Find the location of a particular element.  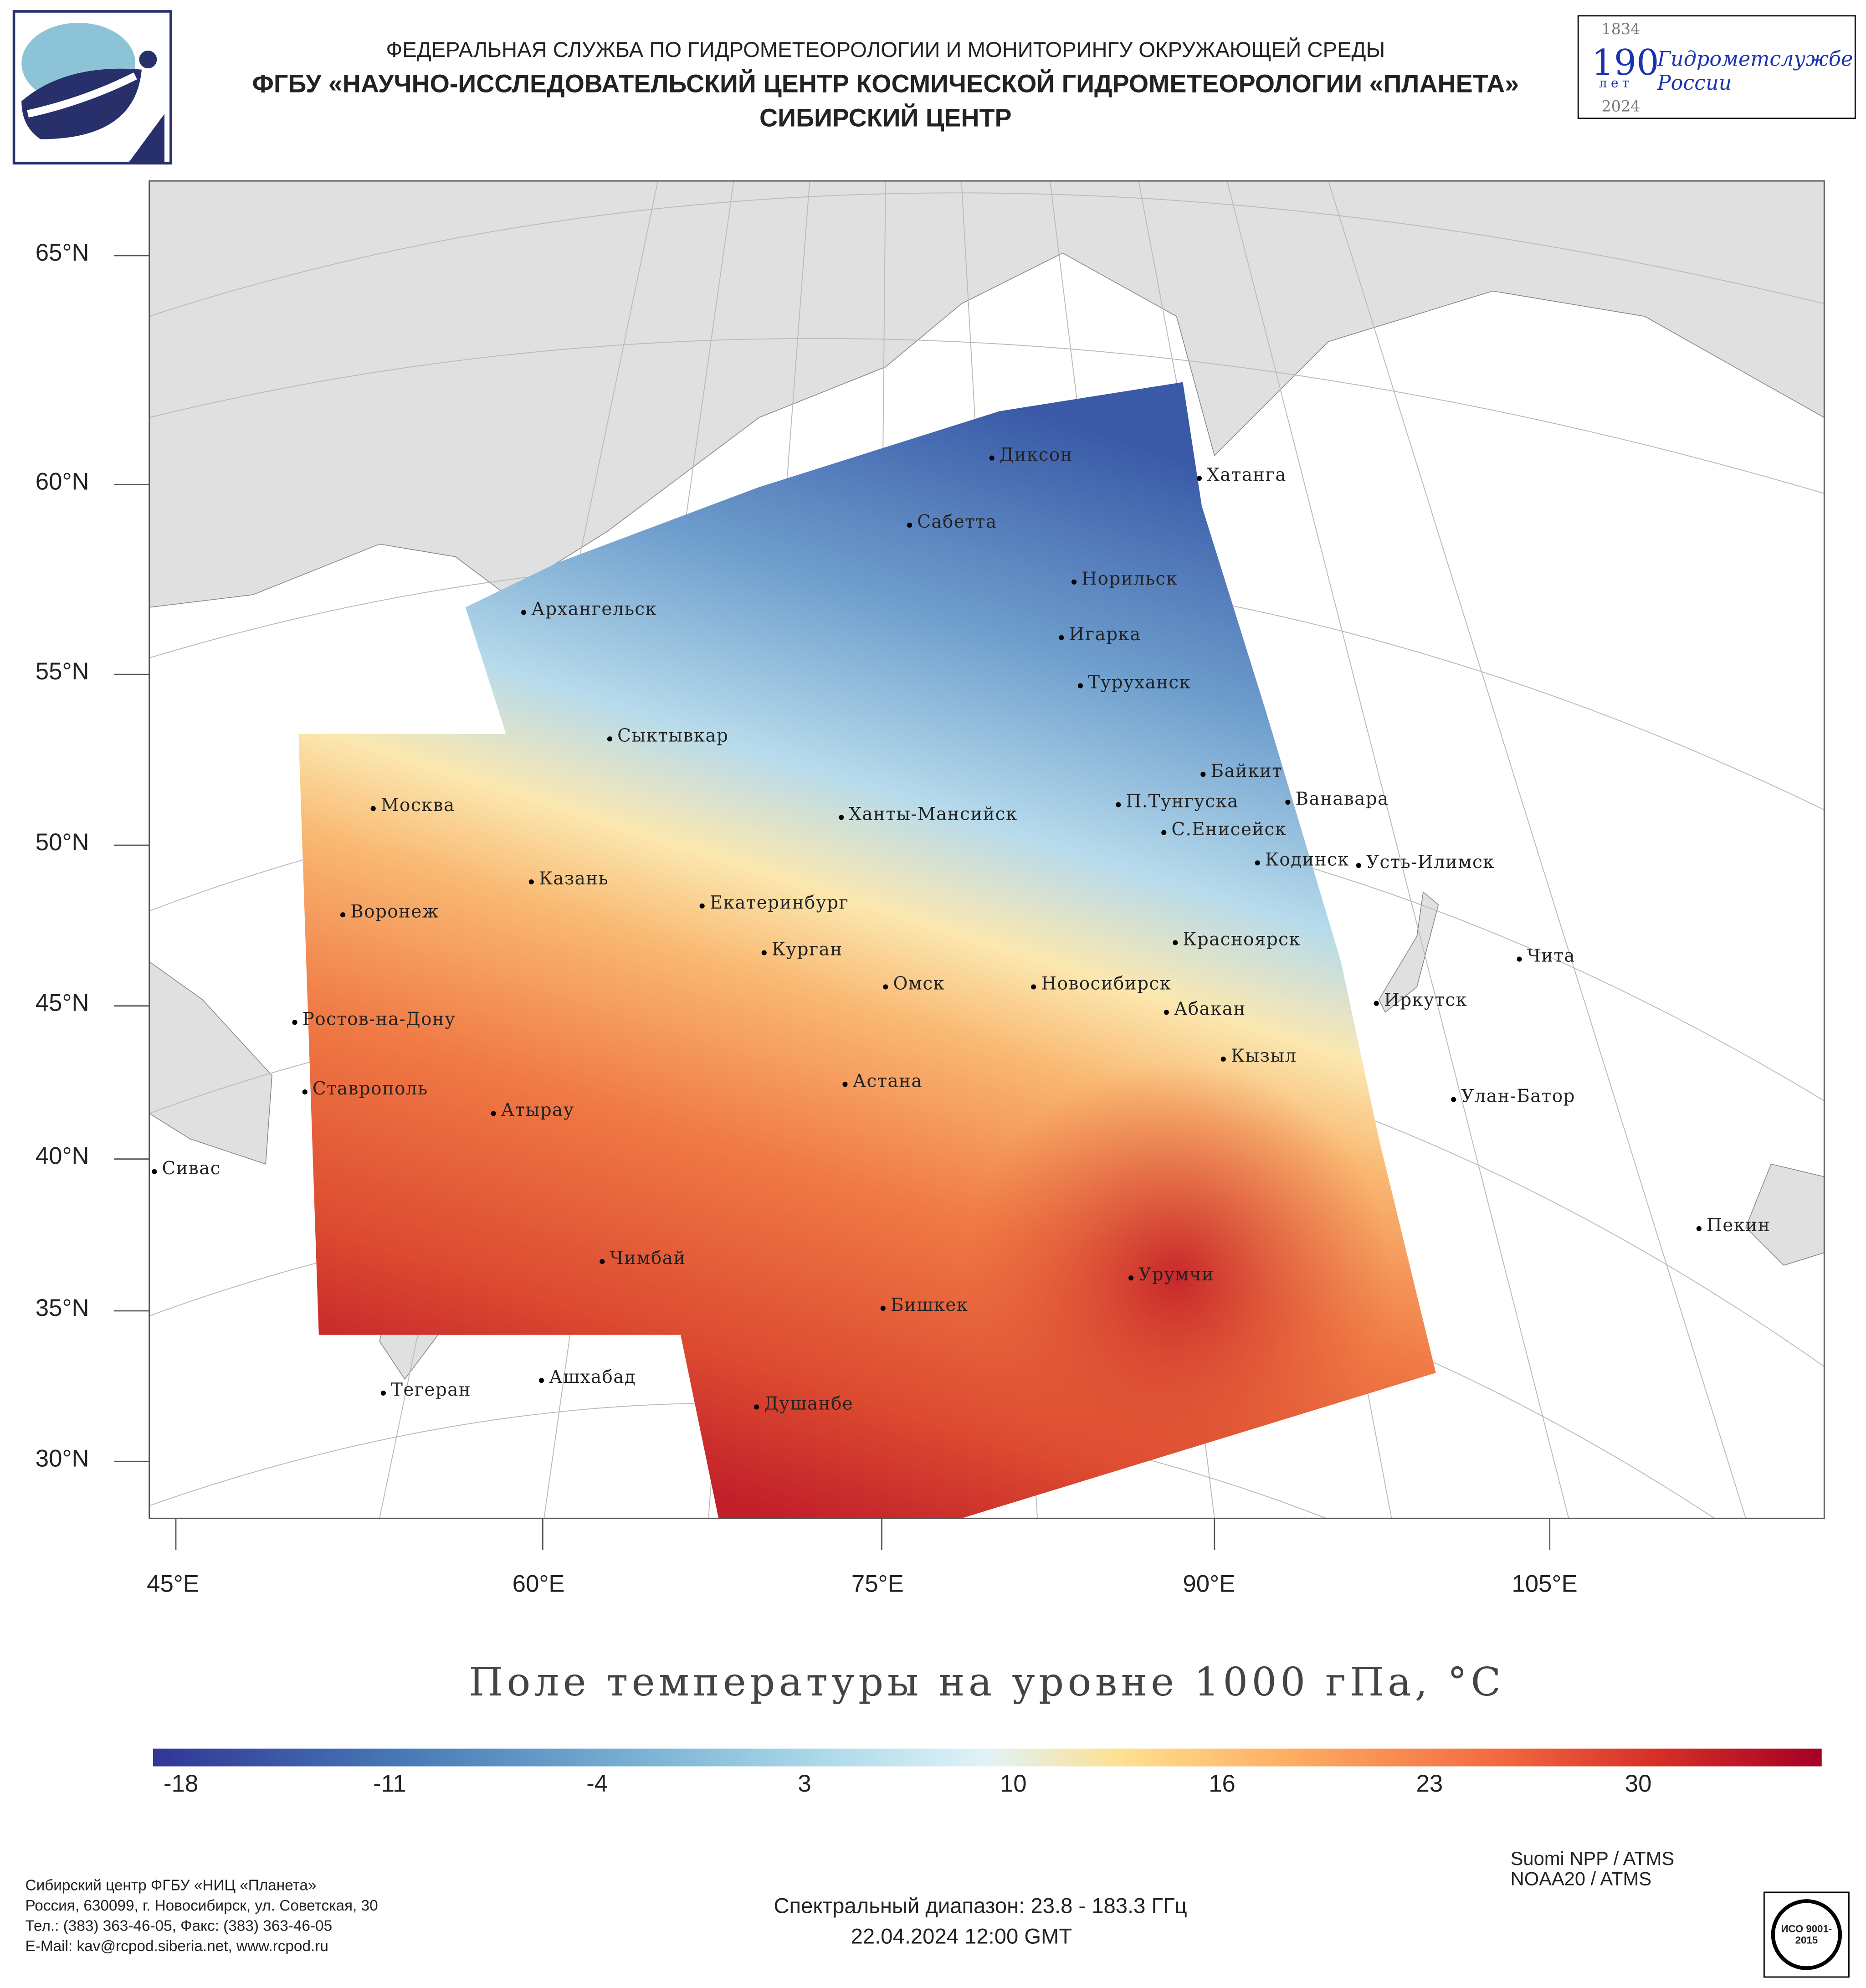

satellite-1: Suomi NPP / ATMS is located at coordinates (1592, 1859).